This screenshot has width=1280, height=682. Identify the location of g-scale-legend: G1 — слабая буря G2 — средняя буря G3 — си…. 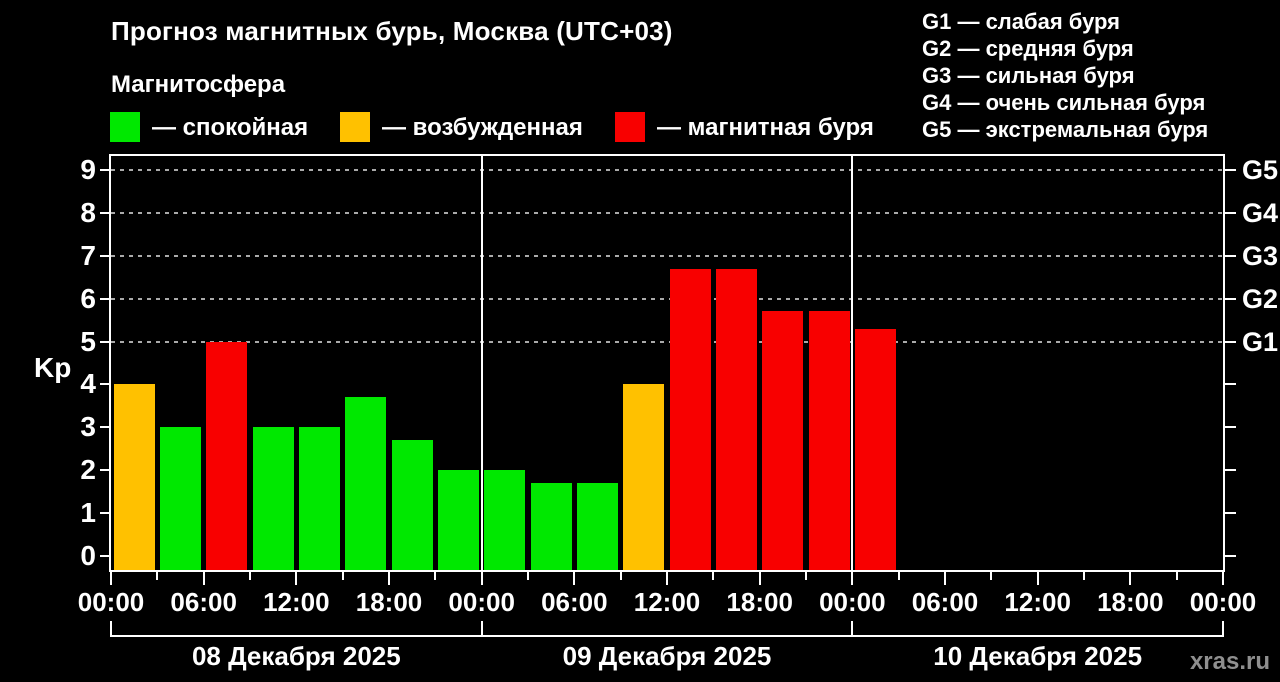
(1065, 75).